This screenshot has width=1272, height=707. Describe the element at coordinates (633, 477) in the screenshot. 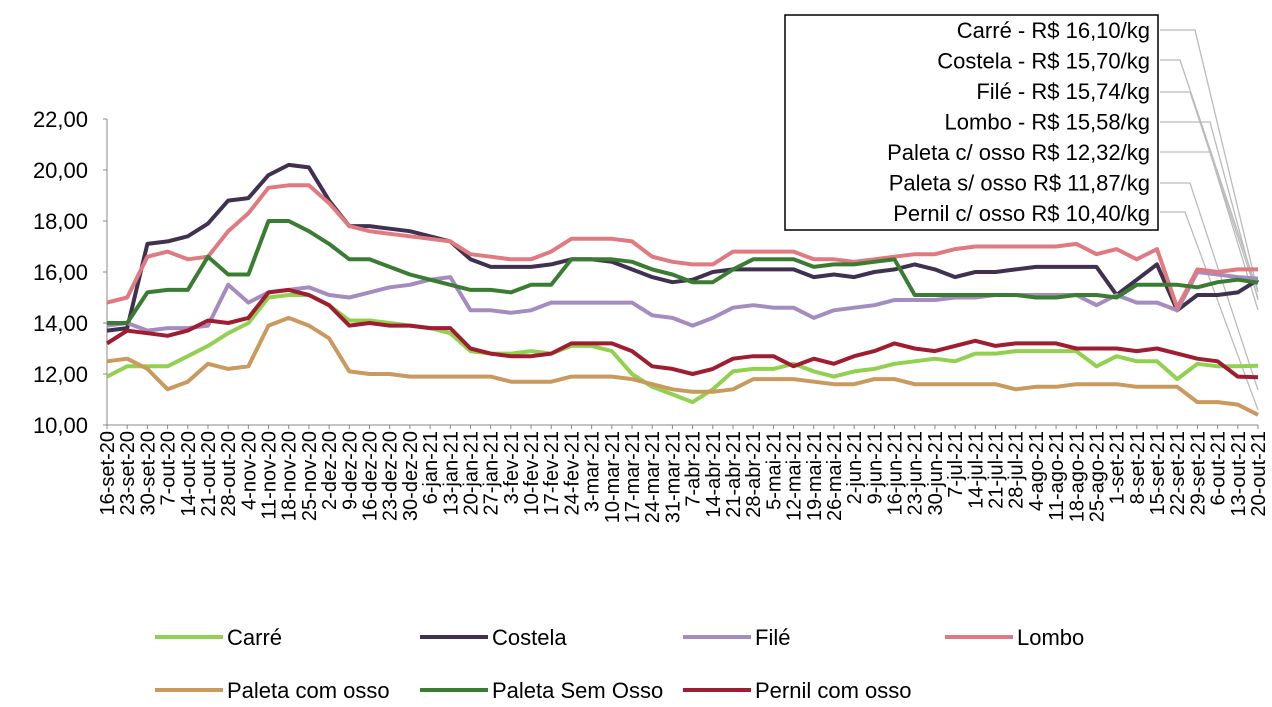

I see `x-tick-label: 17-mar-21` at that location.